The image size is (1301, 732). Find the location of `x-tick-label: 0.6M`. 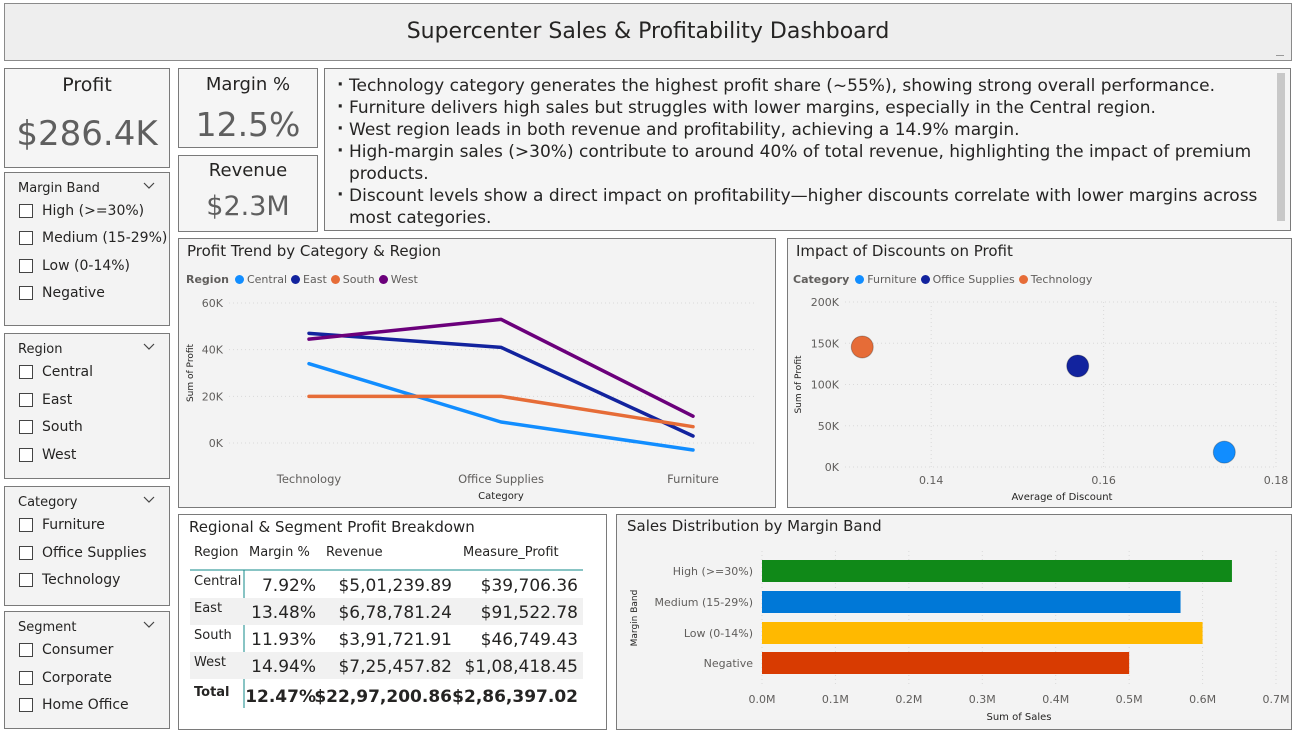

x-tick-label: 0.6M is located at coordinates (1202, 699).